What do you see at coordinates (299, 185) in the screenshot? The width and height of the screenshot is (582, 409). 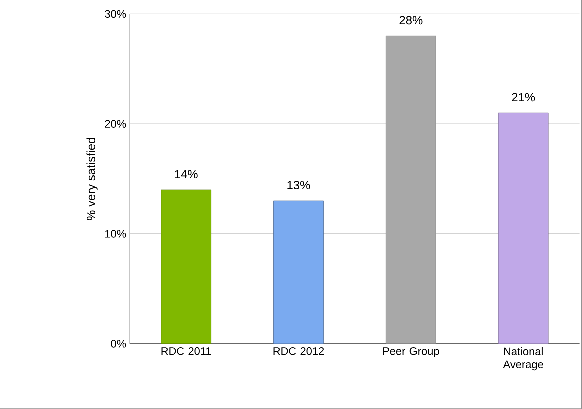 I see `data-label: 13%` at bounding box center [299, 185].